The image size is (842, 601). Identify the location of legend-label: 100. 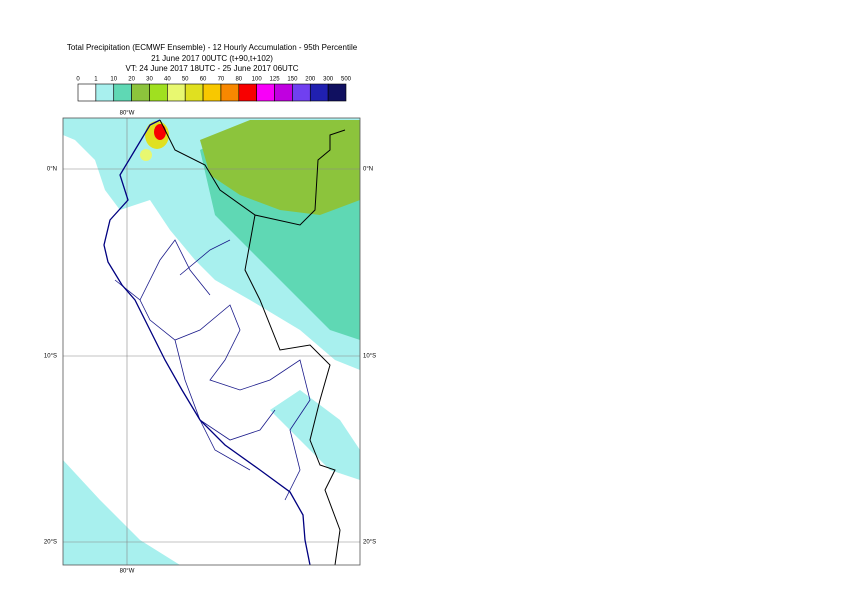
(257, 80).